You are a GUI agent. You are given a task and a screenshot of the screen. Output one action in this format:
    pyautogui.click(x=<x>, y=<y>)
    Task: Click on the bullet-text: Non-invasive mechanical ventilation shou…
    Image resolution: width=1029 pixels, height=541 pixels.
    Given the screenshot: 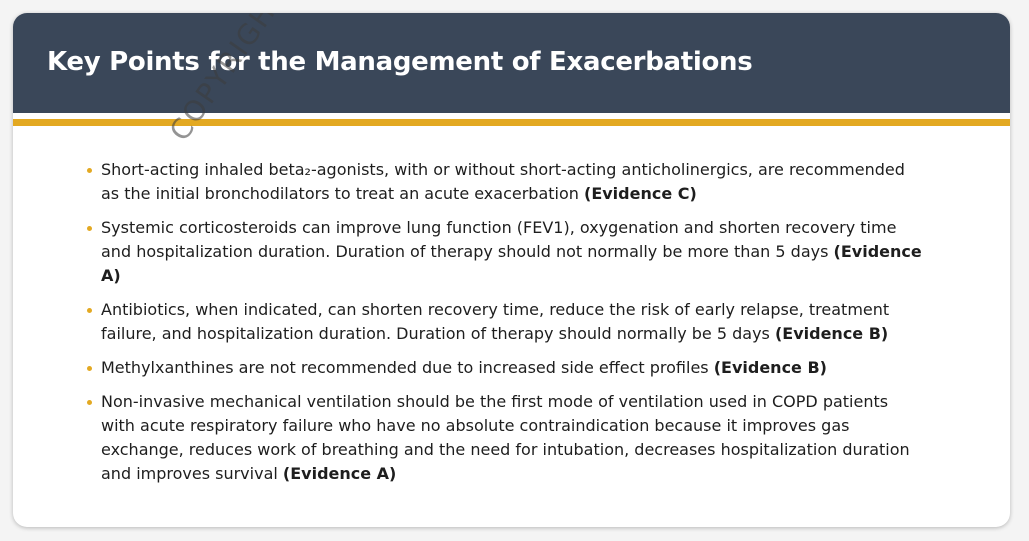 What is the action you would take?
    pyautogui.click(x=505, y=437)
    